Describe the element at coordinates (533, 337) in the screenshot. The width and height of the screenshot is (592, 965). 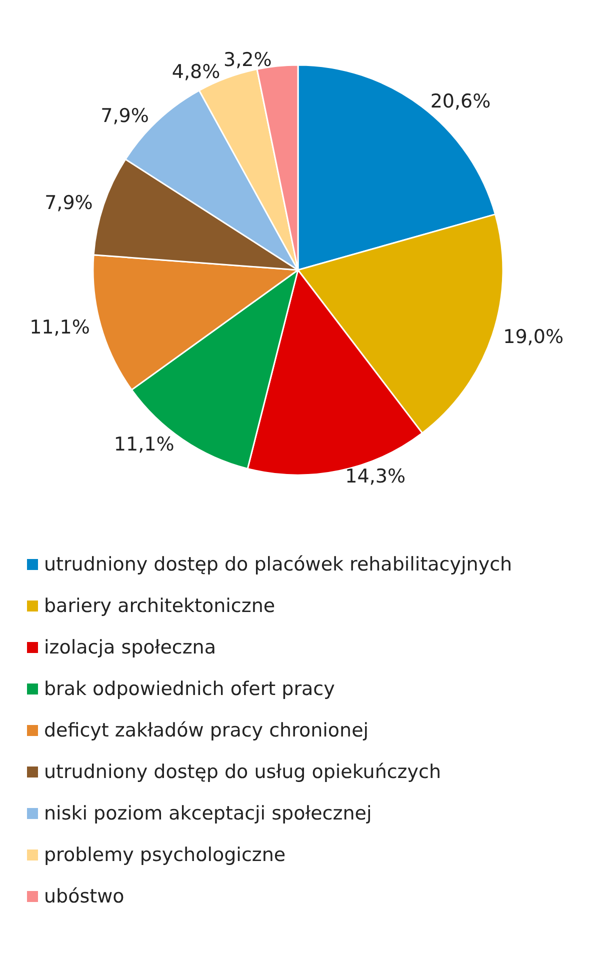
I see `data-label: 19,0%` at that location.